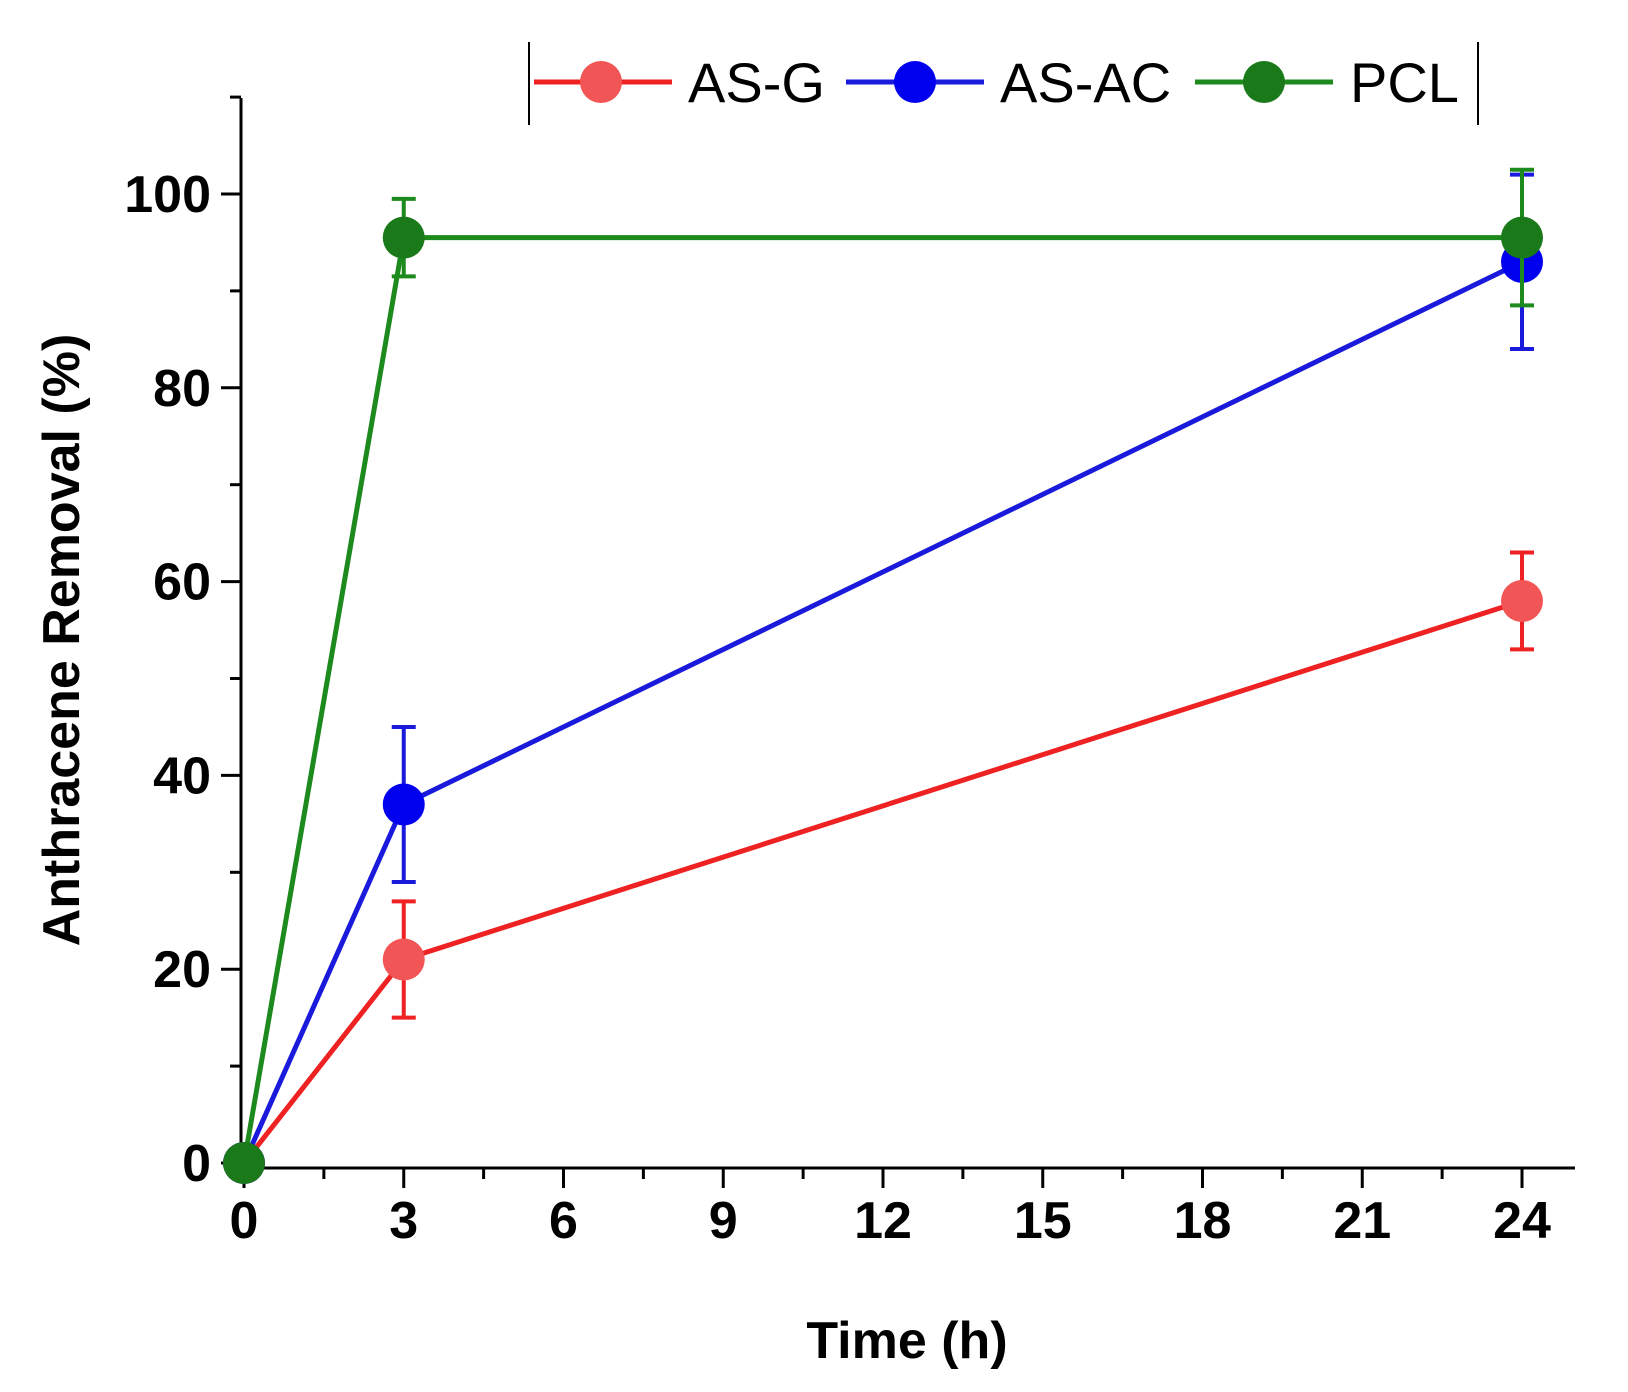 The image size is (1628, 1392). I want to click on legend-item-as-g: AS-G, so click(679, 82).